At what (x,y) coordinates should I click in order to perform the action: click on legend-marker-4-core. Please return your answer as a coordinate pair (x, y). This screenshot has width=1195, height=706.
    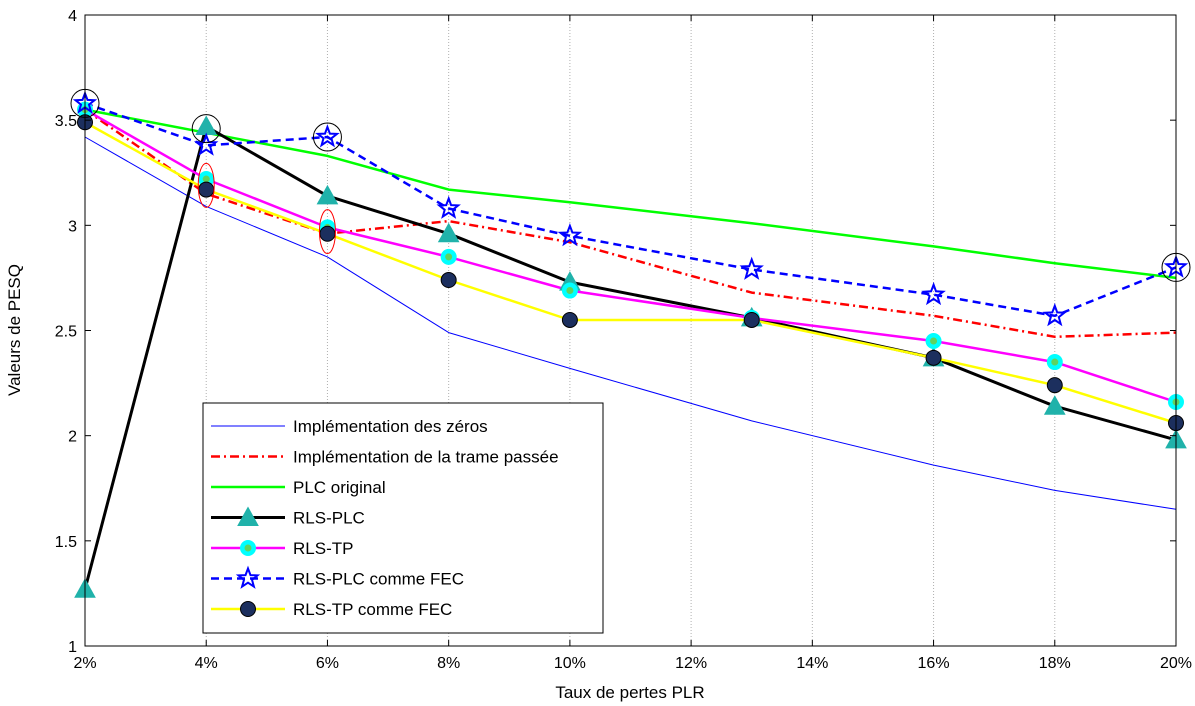
    Looking at the image, I should click on (248, 548).